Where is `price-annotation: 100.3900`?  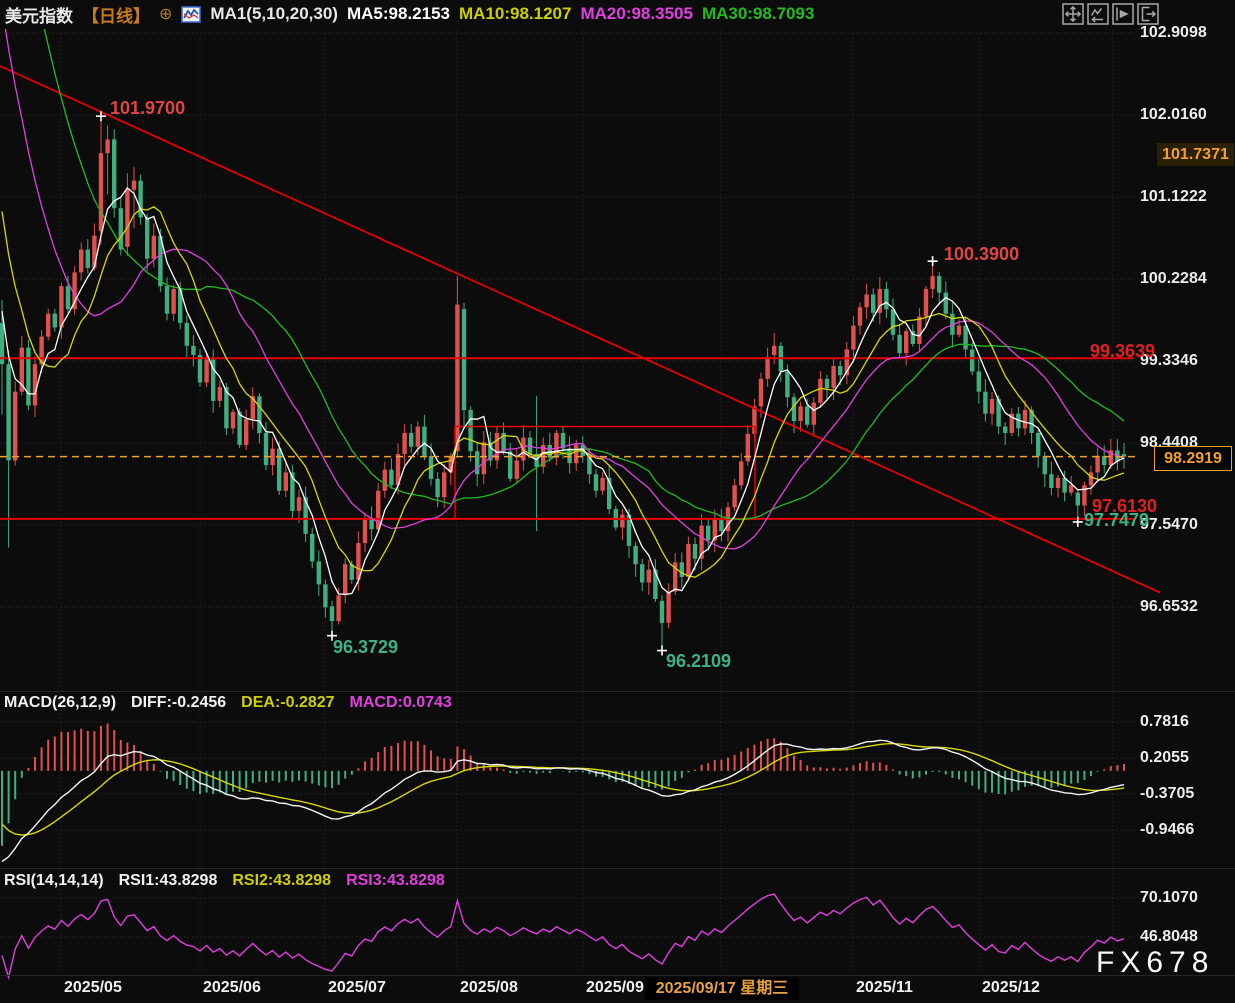 price-annotation: 100.3900 is located at coordinates (982, 254).